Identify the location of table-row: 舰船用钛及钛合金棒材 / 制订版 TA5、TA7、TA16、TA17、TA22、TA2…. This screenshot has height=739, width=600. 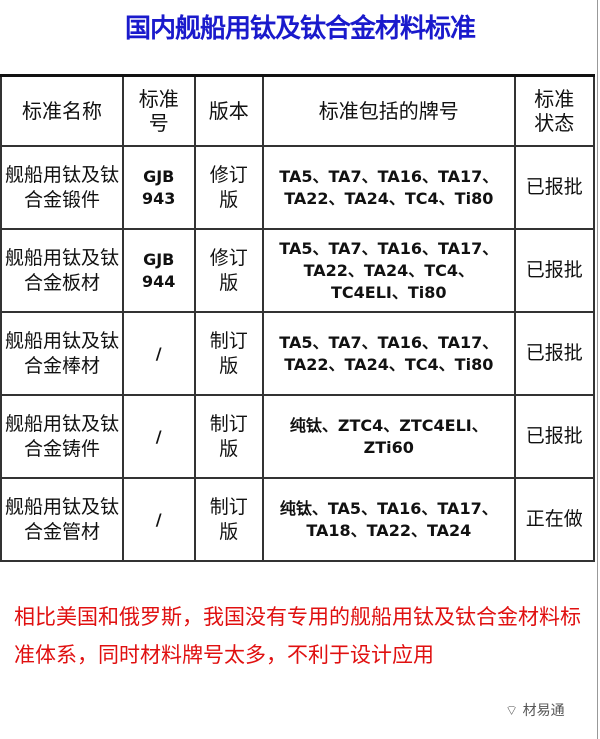
(298, 353).